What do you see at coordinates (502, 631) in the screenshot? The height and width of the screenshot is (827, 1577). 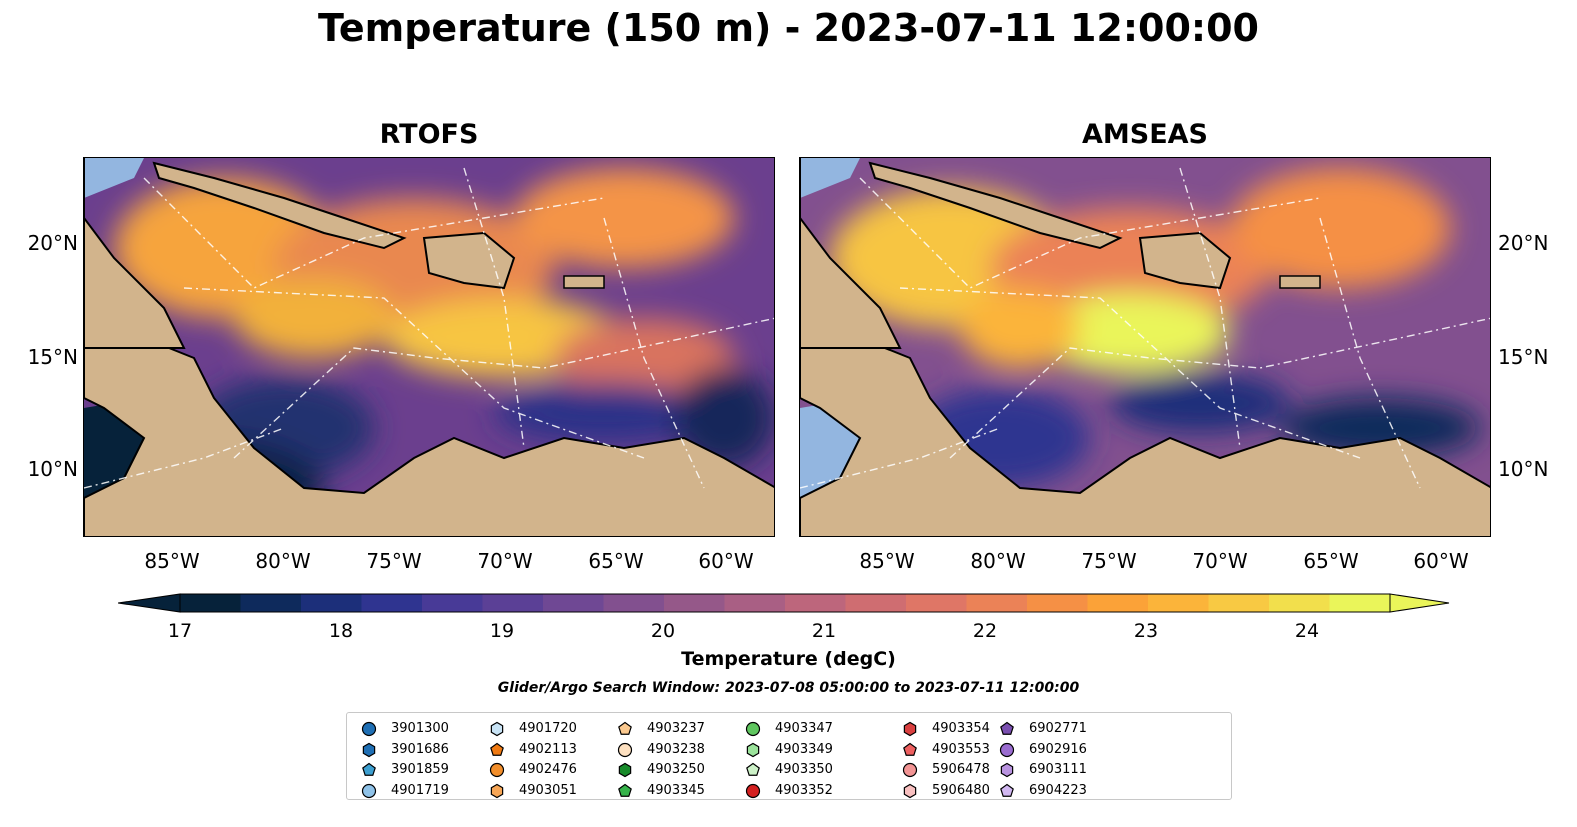 I see `colorbar-tick-19: 19` at bounding box center [502, 631].